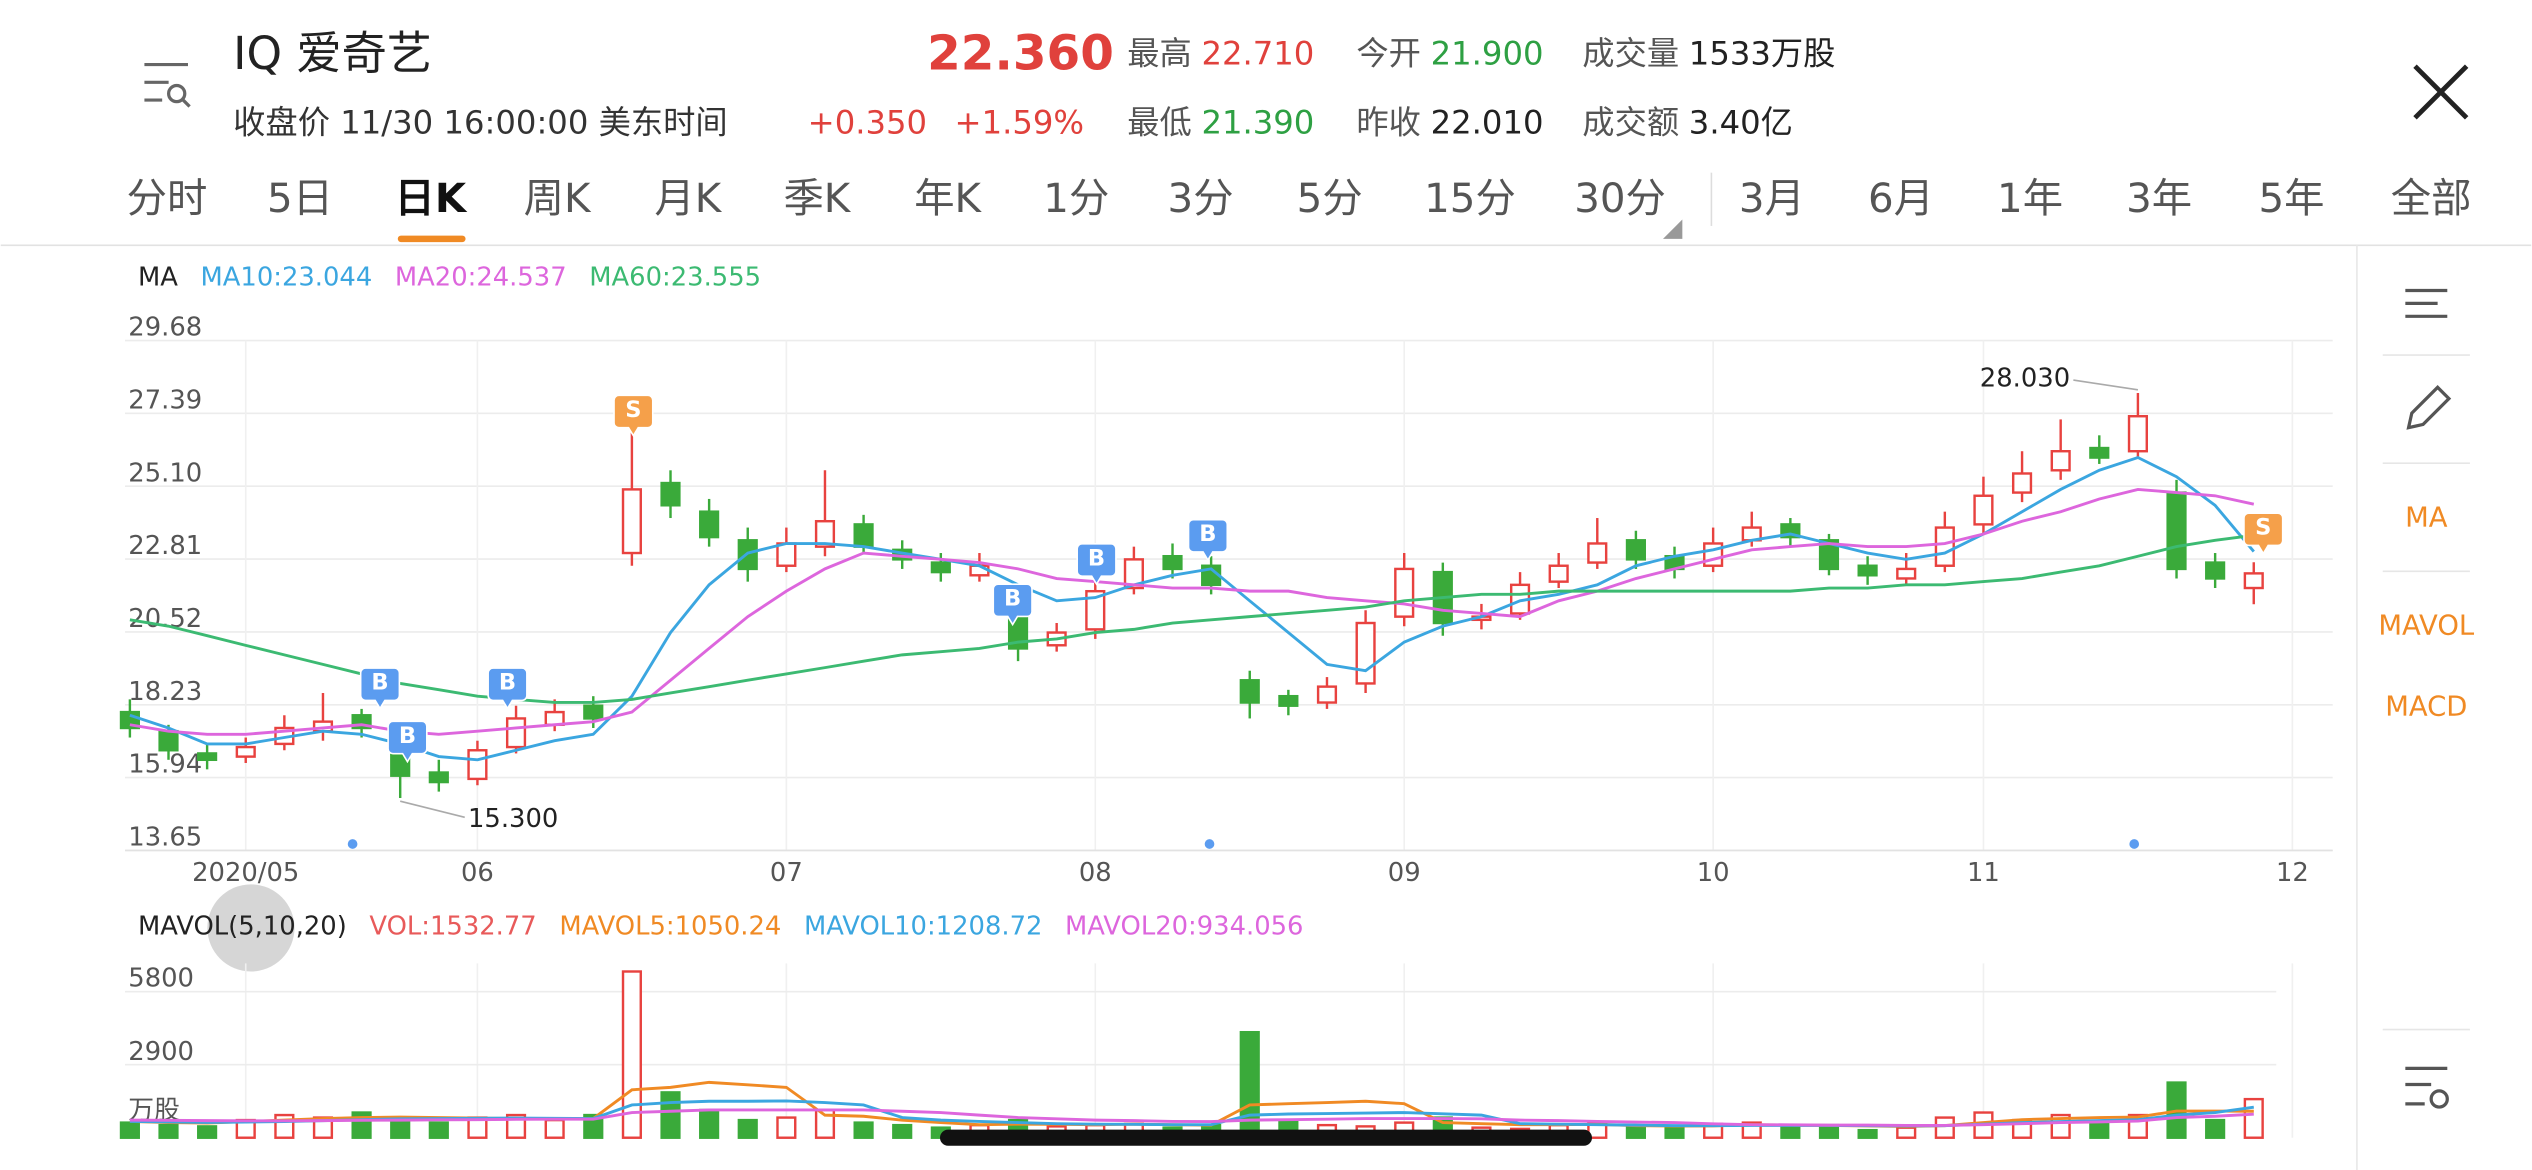 This screenshot has height=1170, width=2532. I want to click on tab: 全部, so click(2431, 198).